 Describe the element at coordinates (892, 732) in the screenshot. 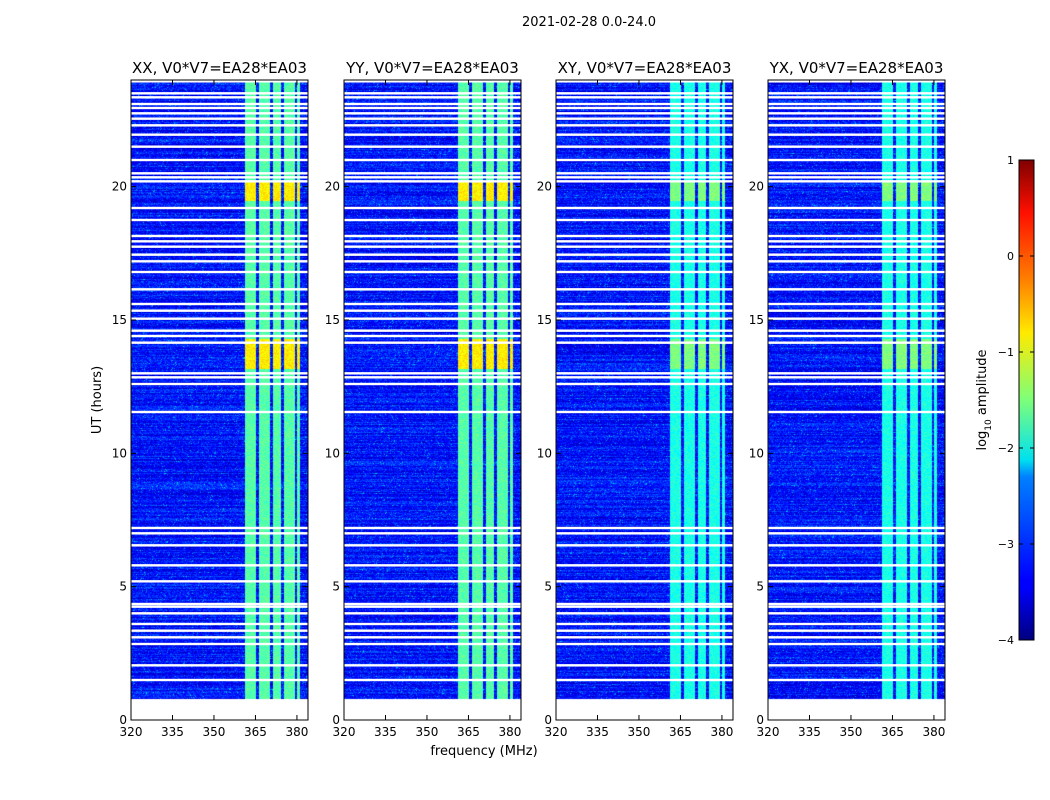

I see `x-tick-label: 365` at that location.